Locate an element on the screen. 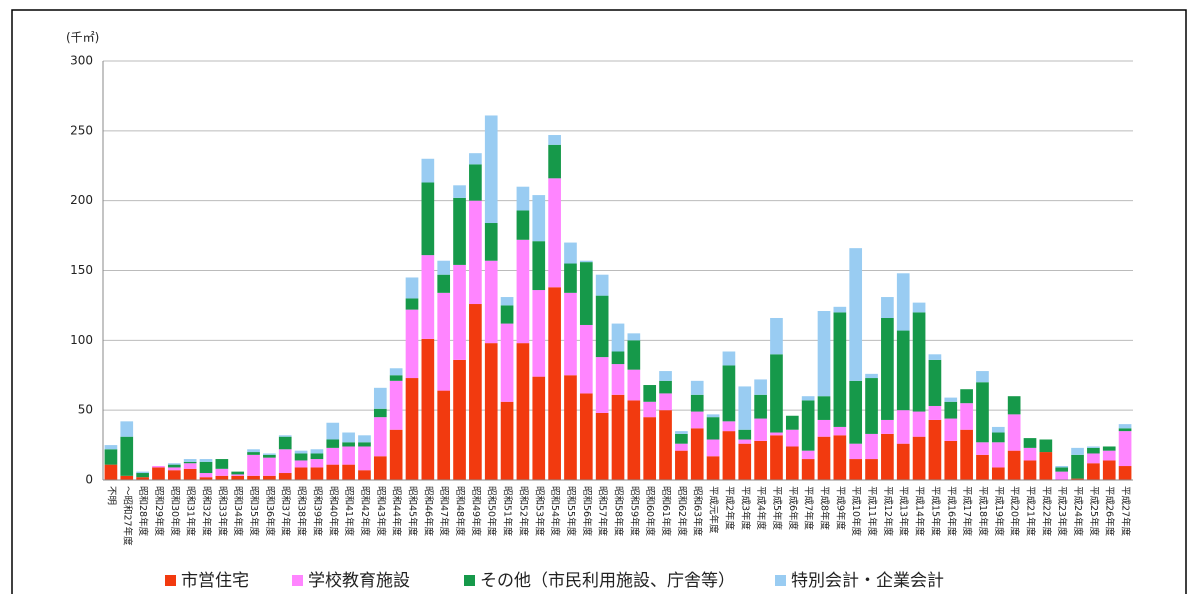  x-tick-label: 昭和34年度 is located at coordinates (238, 511).